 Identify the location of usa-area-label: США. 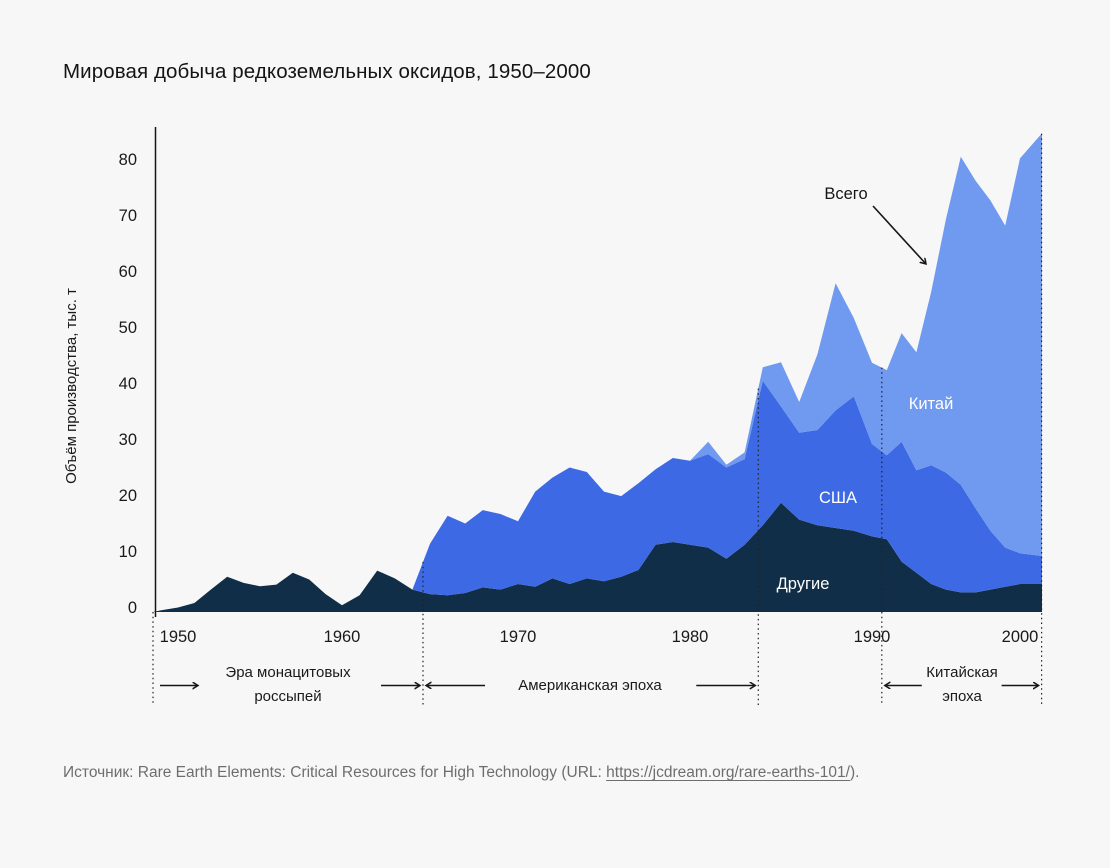
(838, 498).